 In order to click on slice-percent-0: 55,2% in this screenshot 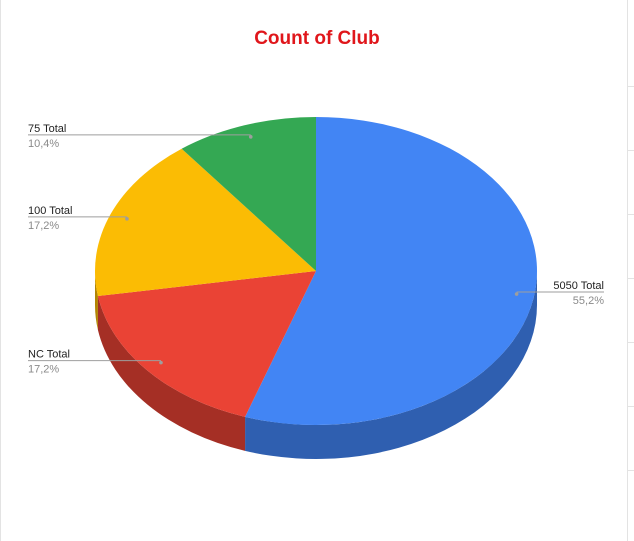, I will do `click(588, 301)`.